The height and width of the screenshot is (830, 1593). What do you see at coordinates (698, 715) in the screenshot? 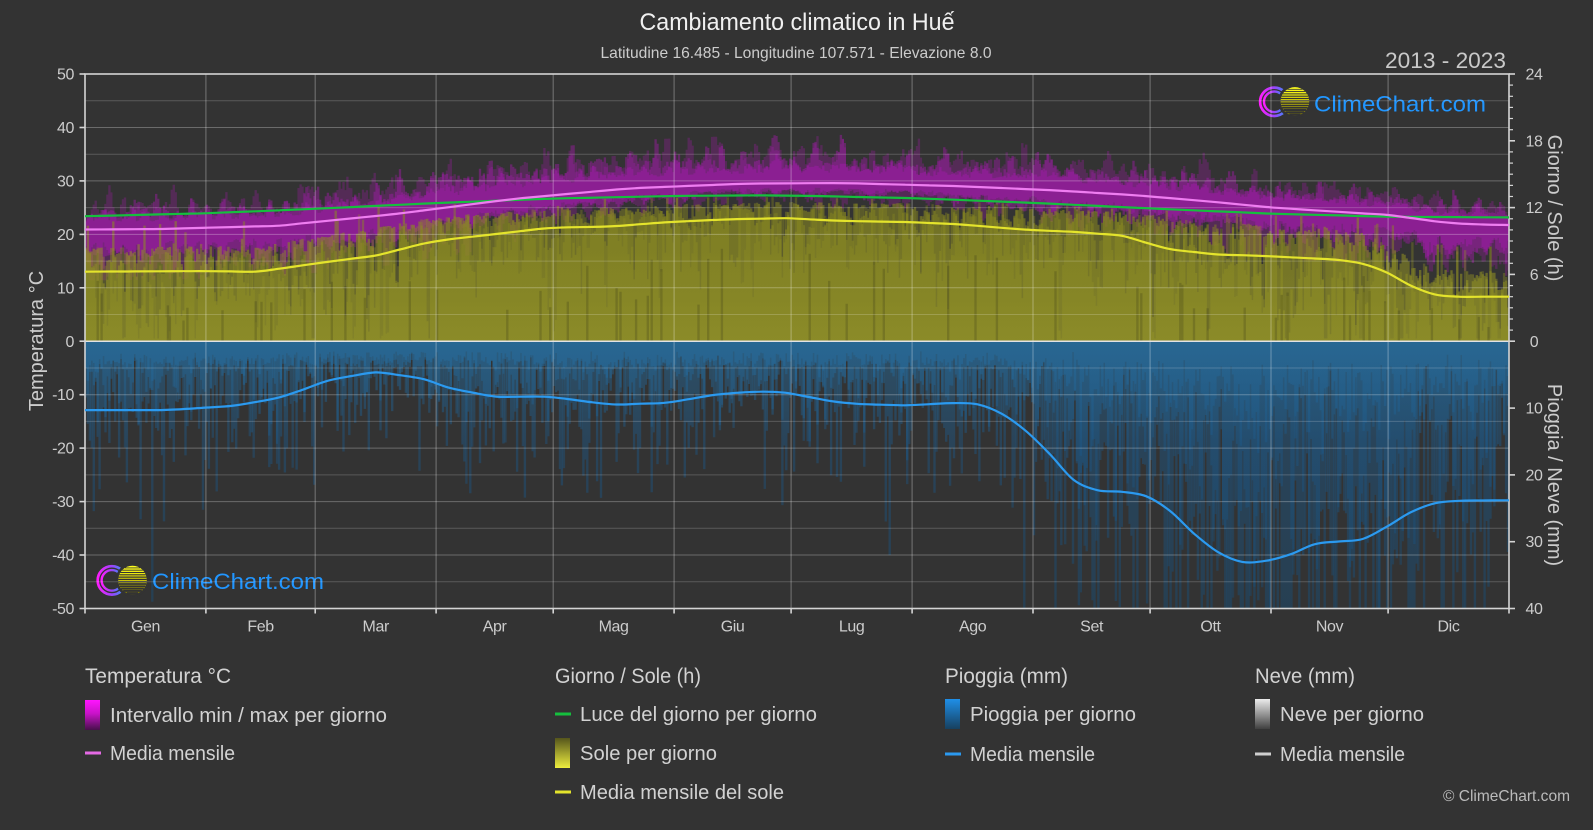
I see `svg-text: Luce del giorno per giorno` at bounding box center [698, 715].